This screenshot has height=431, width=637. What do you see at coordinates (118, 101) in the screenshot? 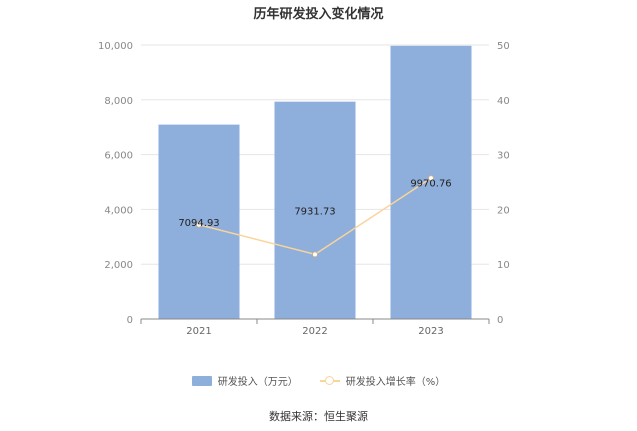
I see `y-left-tick-label: 8,000` at bounding box center [118, 101].